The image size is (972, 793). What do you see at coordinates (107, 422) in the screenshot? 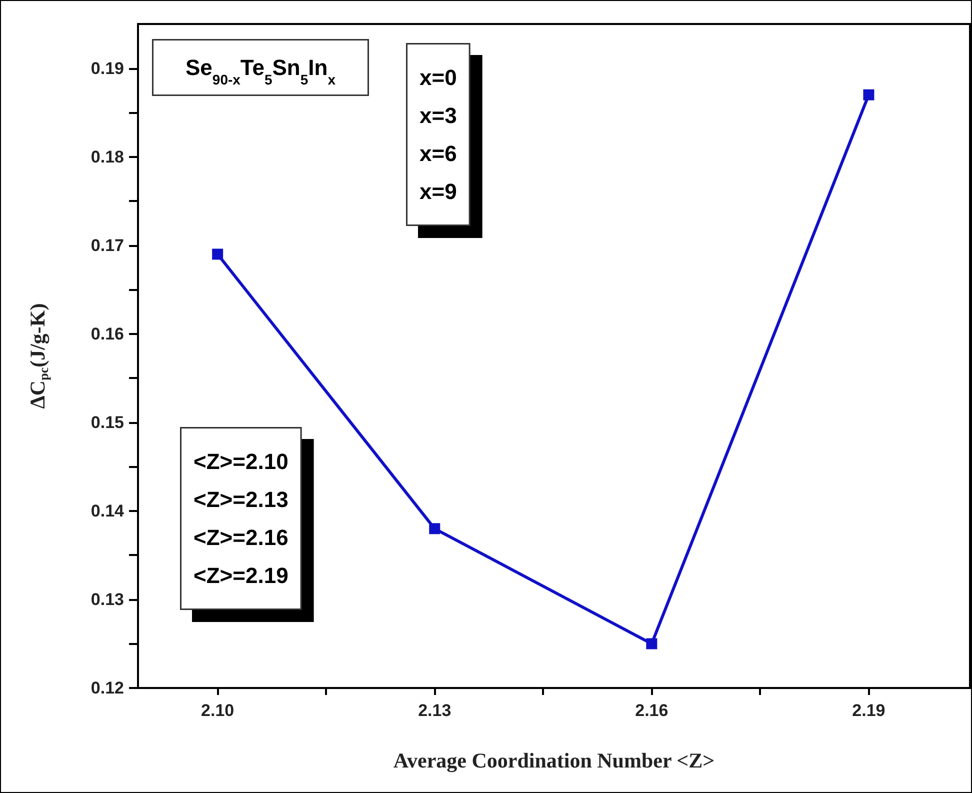
I see `y-tick-label: 0.15` at bounding box center [107, 422].